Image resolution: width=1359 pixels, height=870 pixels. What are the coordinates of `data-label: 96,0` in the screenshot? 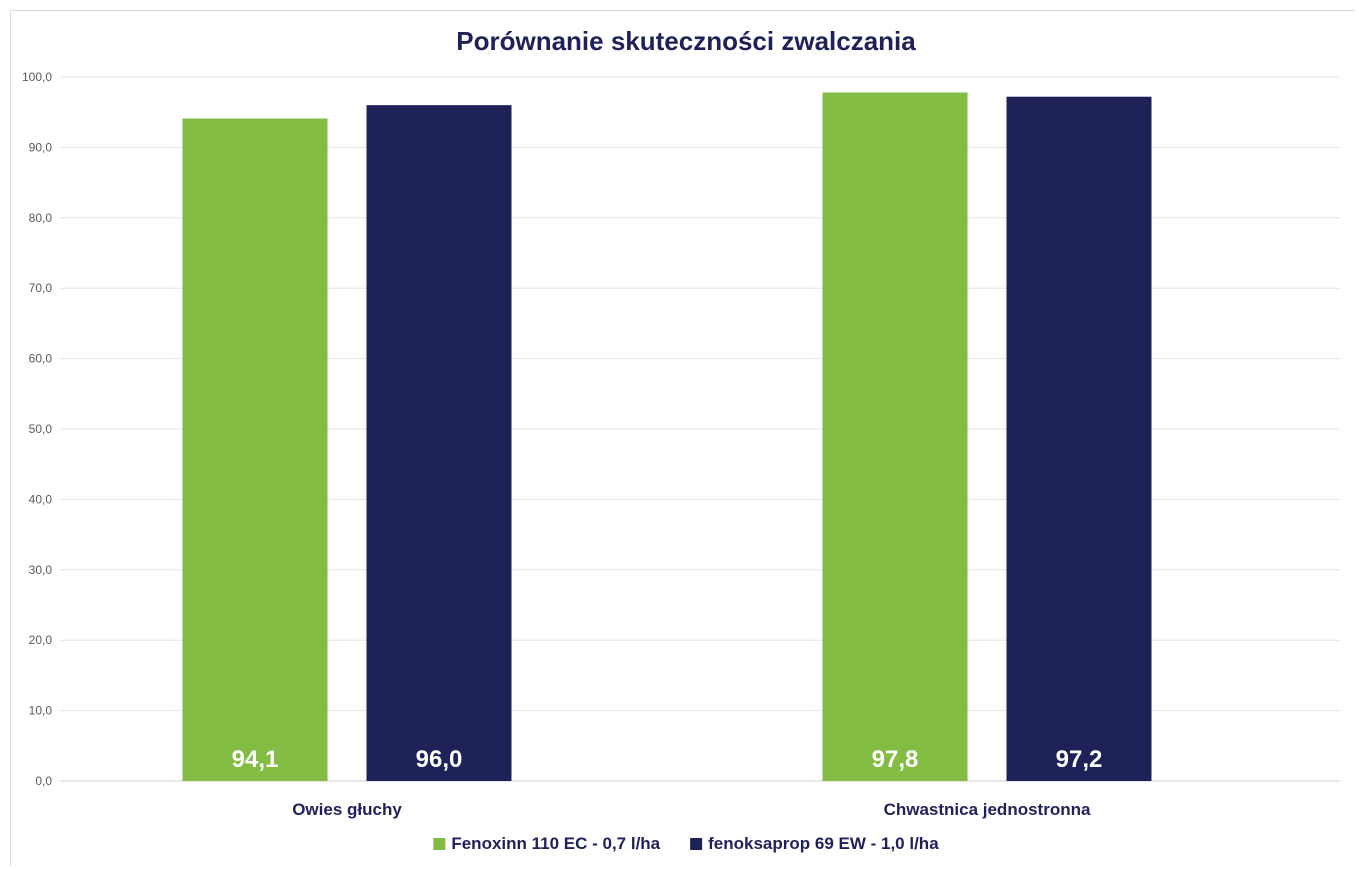 It's located at (439, 759).